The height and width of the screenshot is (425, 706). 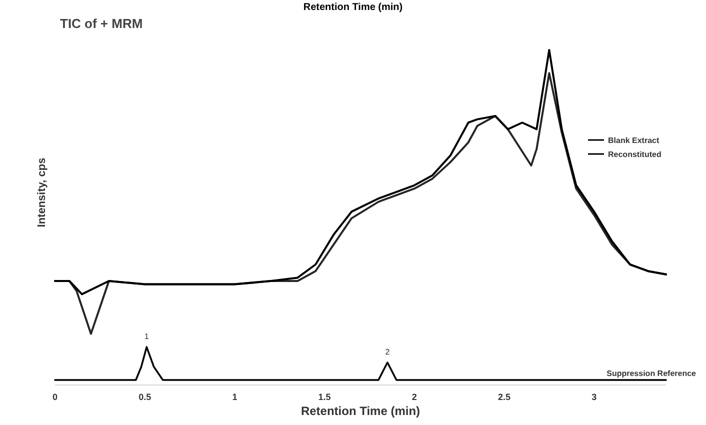 I want to click on chart-title: Retention Time (min), so click(x=353, y=7).